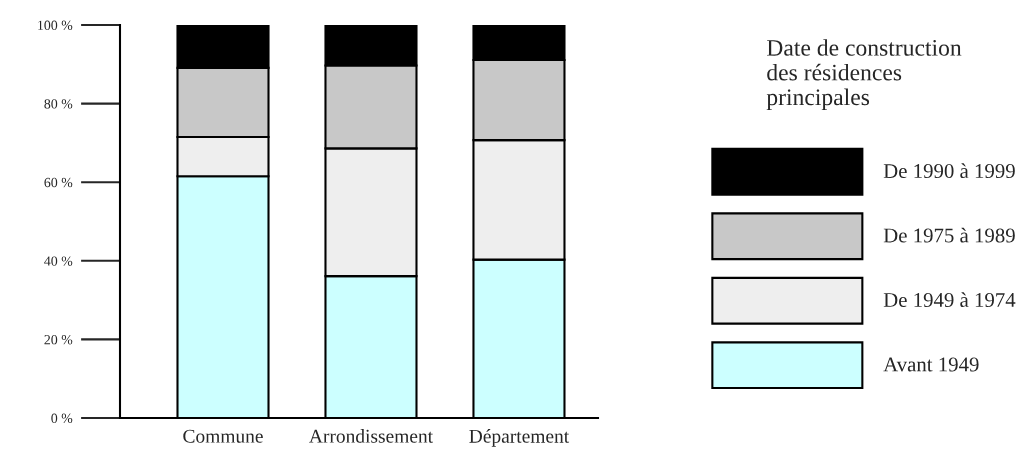 Image resolution: width=1034 pixels, height=452 pixels. I want to click on x-tick-label: Département, so click(519, 438).